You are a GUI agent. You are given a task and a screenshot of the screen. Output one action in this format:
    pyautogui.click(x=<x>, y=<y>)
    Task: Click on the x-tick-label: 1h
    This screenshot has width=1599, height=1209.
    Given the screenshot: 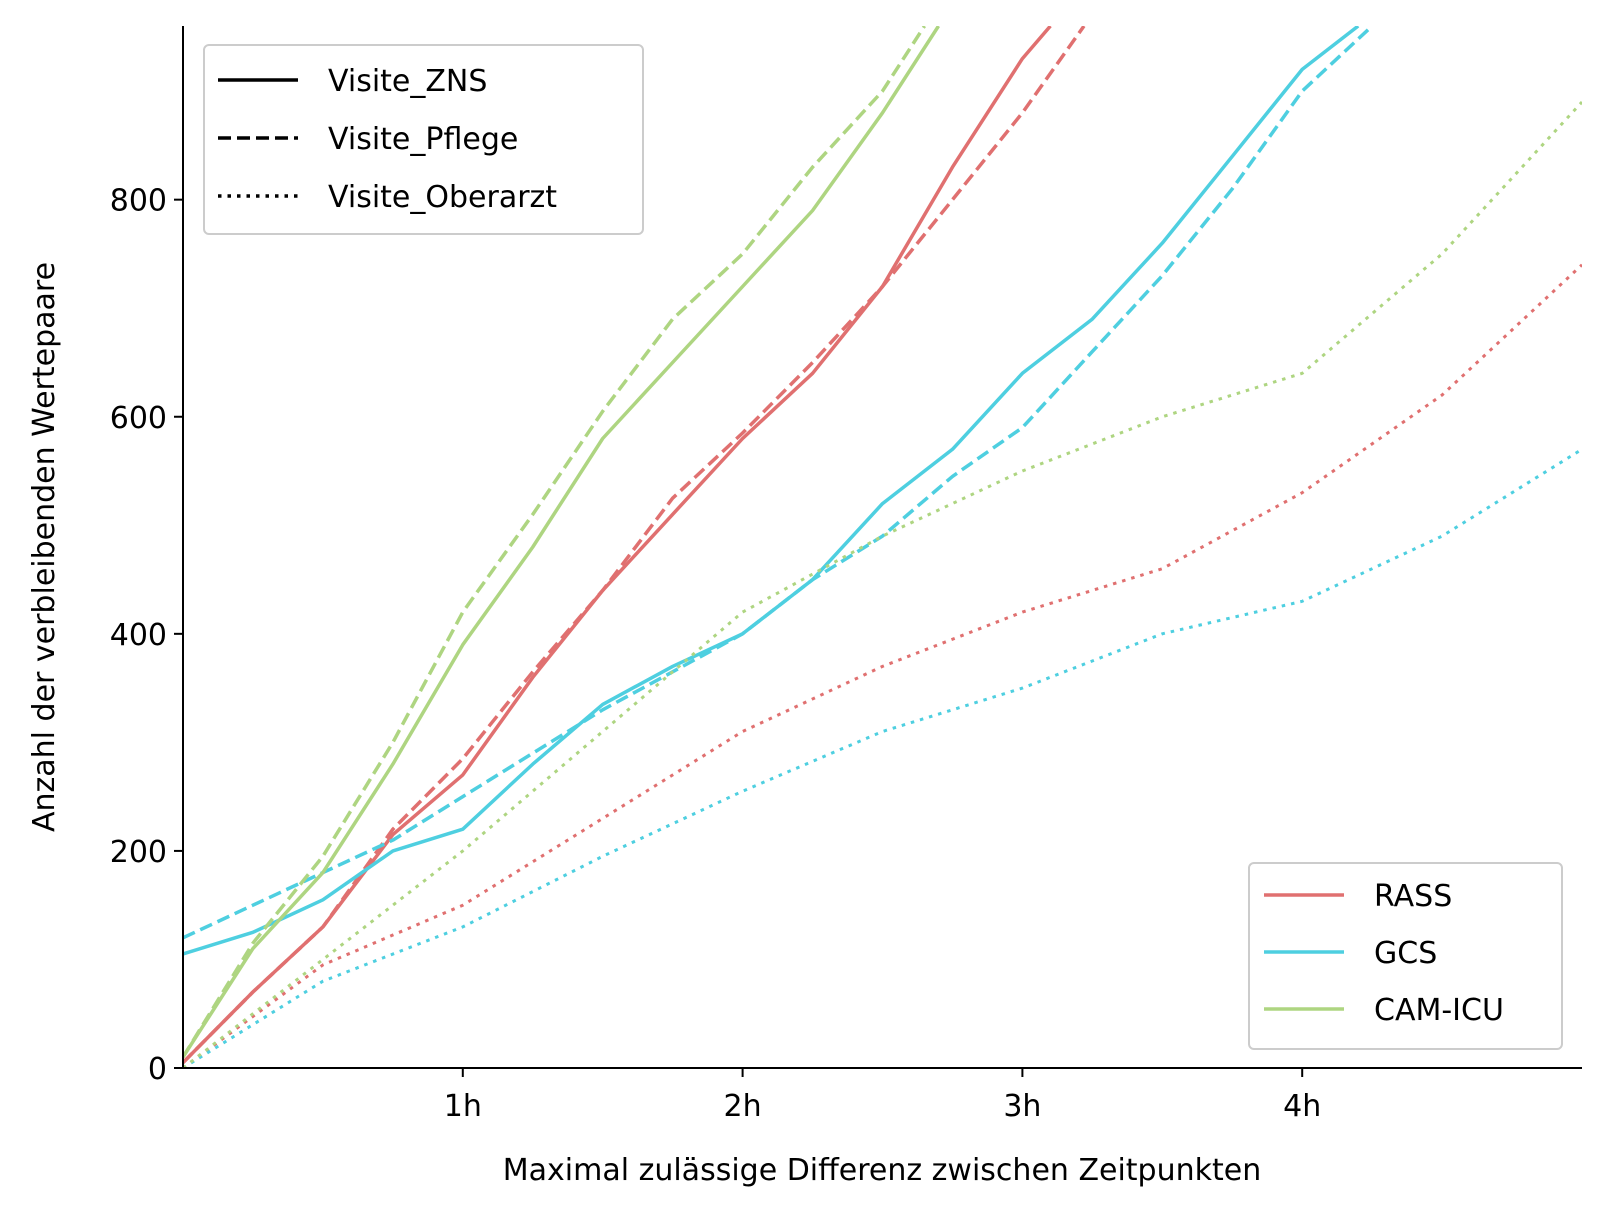 What is the action you would take?
    pyautogui.click(x=463, y=1106)
    